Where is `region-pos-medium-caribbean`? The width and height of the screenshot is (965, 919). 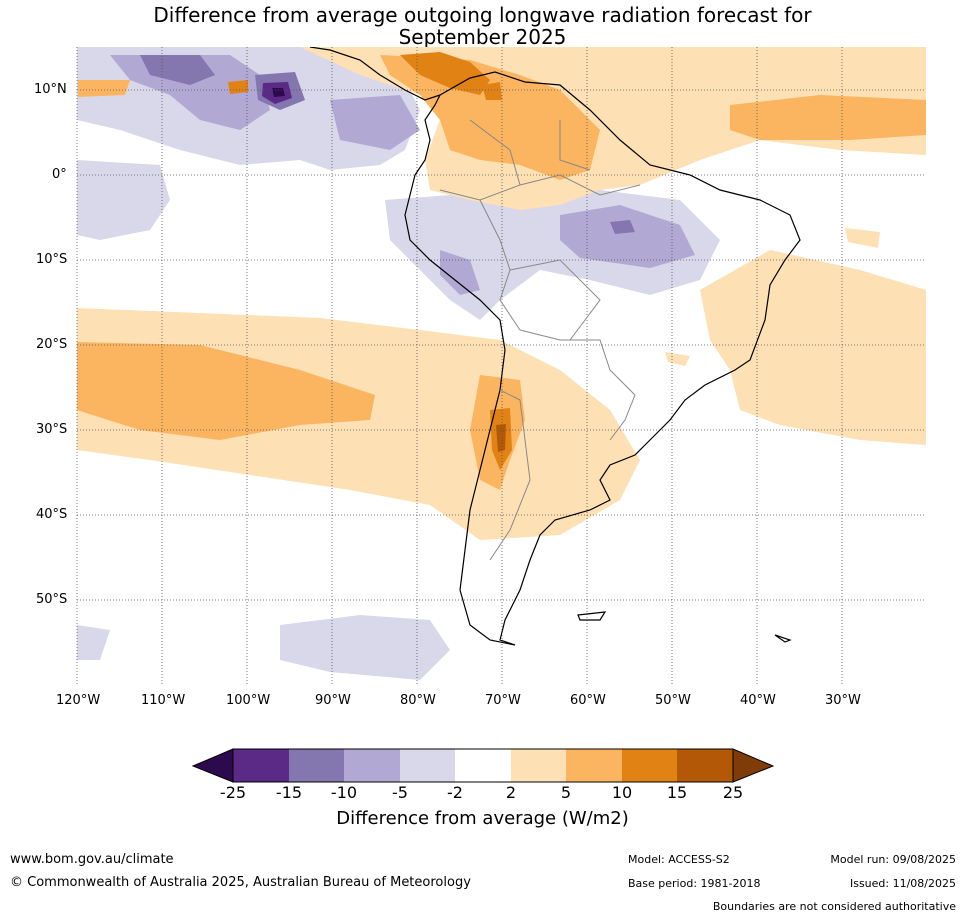 region-pos-medium-caribbean is located at coordinates (104, 88).